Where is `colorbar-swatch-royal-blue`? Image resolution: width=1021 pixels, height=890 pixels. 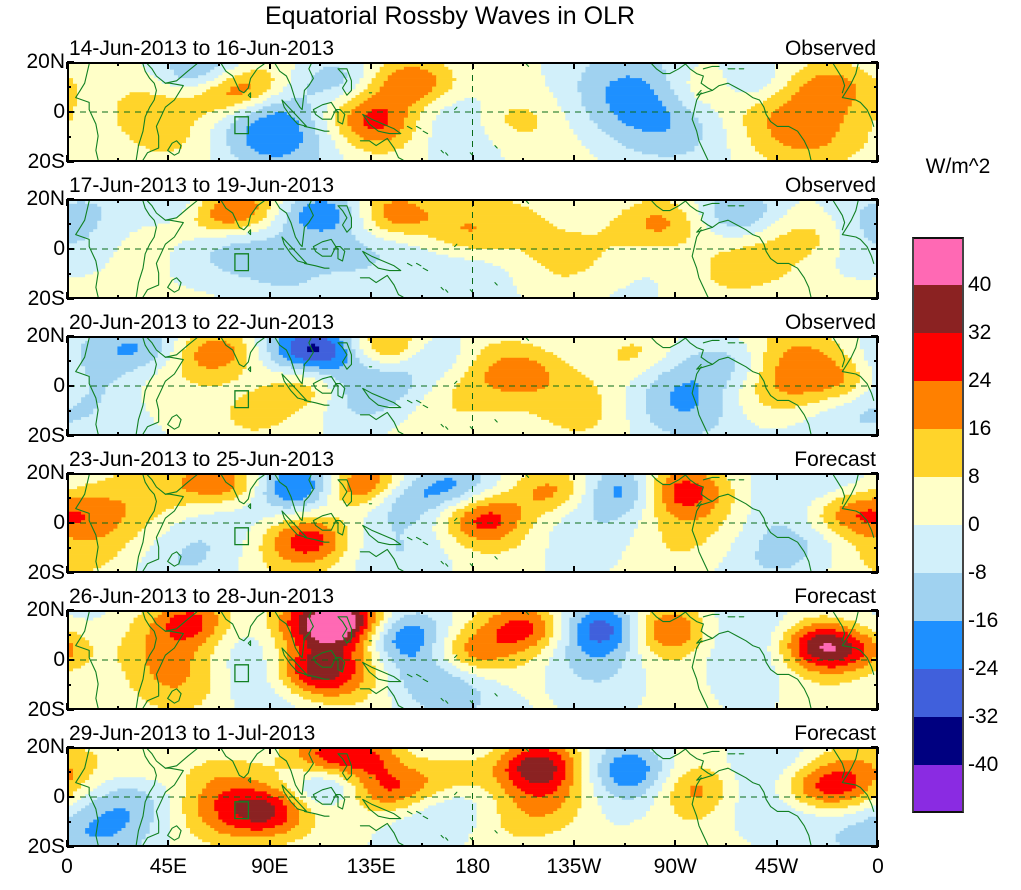
colorbar-swatch-royal-blue is located at coordinates (938, 693).